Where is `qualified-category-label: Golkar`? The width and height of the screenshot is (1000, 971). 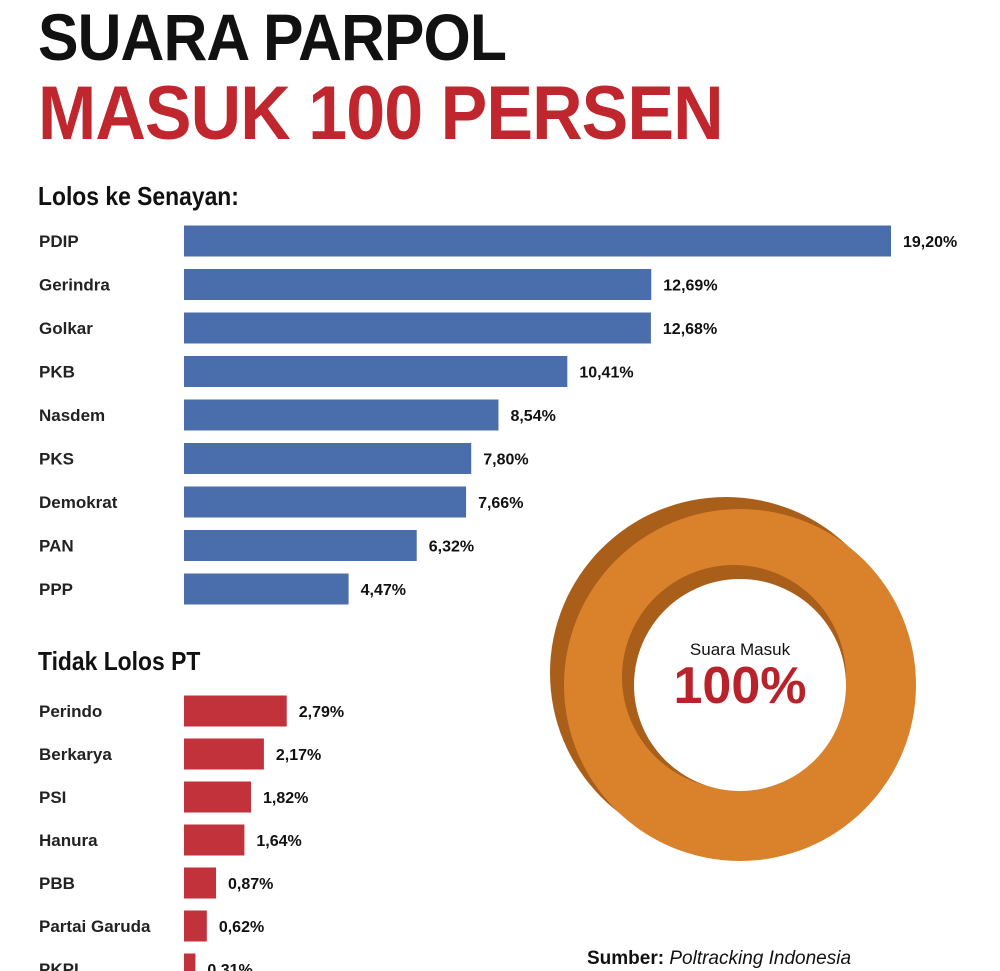 qualified-category-label: Golkar is located at coordinates (66, 328).